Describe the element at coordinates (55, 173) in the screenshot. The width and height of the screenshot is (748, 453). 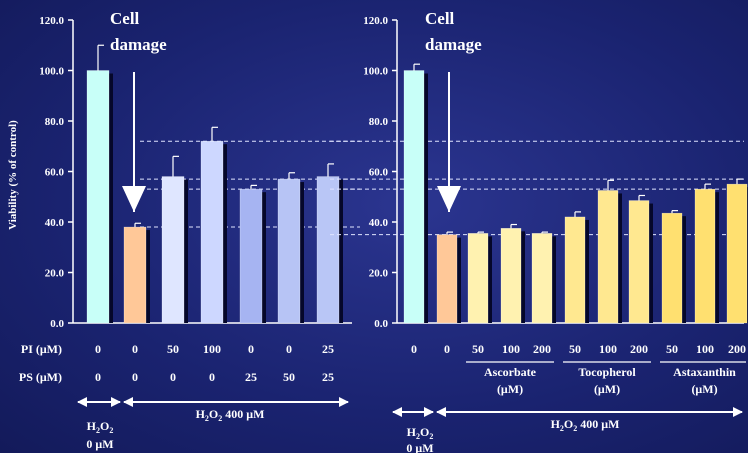
I see `left-y-tick-label: 60.0` at that location.